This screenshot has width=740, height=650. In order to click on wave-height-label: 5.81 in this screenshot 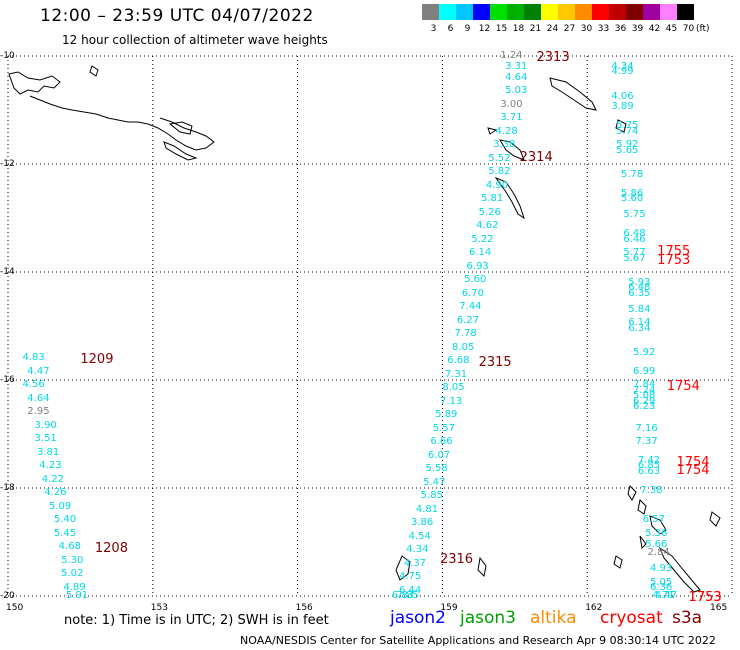, I will do `click(492, 199)`.